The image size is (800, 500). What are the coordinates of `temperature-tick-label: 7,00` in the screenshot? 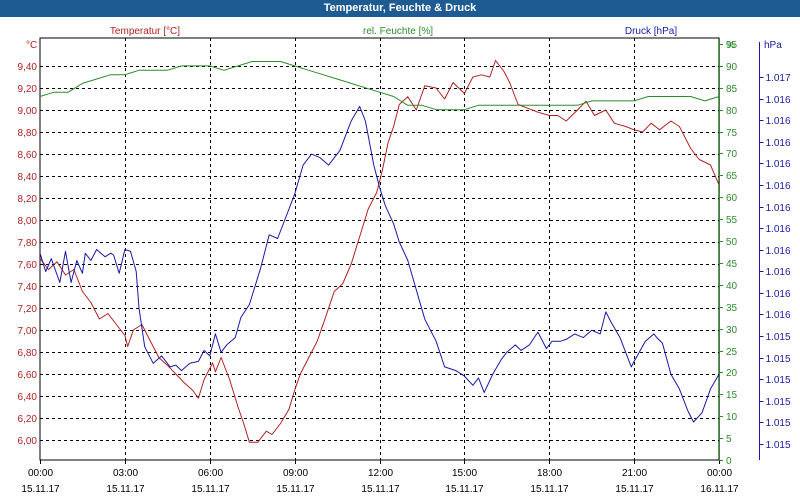 It's located at (28, 331).